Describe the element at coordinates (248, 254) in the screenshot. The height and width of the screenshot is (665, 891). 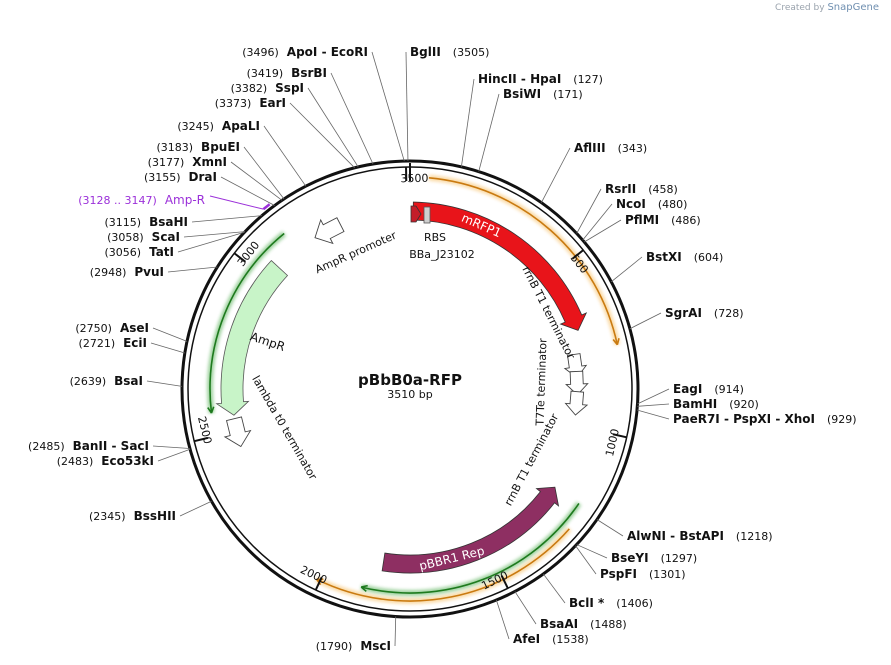
I see `tick-label-3000: 3000` at that location.